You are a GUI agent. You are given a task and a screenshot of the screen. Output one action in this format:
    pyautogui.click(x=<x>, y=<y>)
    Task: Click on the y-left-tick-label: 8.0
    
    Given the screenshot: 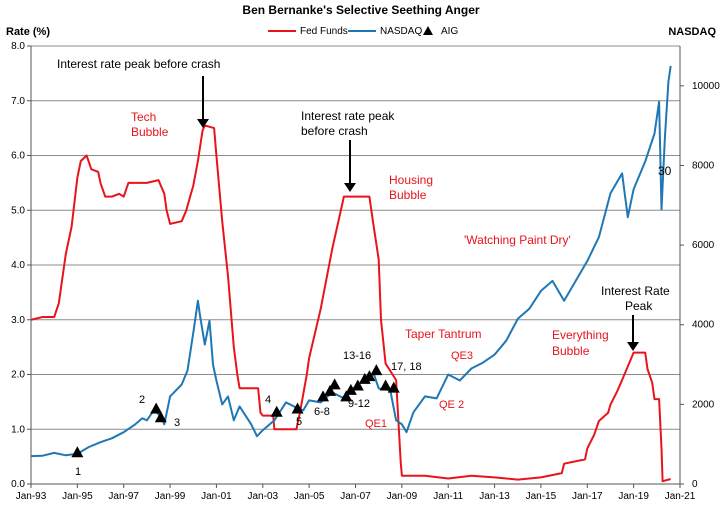 What is the action you would take?
    pyautogui.click(x=18, y=46)
    